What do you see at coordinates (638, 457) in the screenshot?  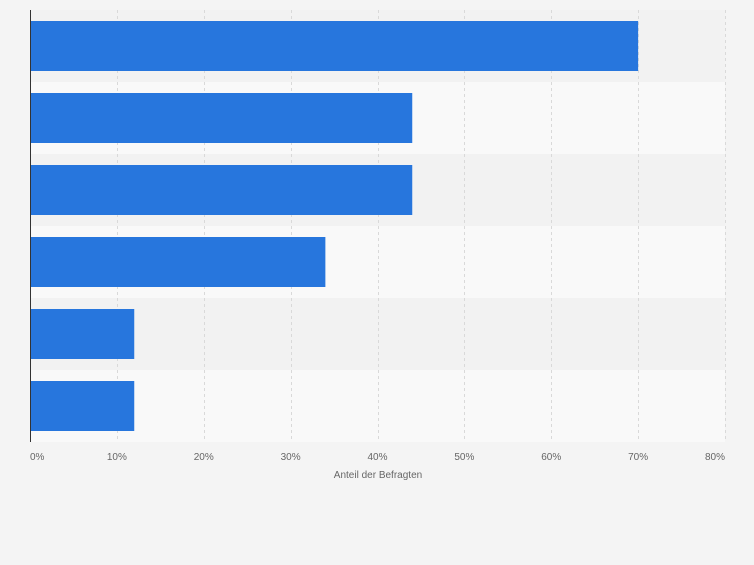 I see `x-tick-label: 70%` at bounding box center [638, 457].